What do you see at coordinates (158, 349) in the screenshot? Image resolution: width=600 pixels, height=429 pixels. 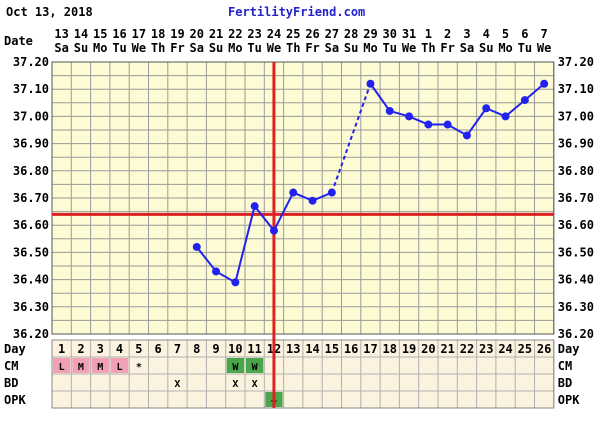 I see `day-cell: 6` at bounding box center [158, 349].